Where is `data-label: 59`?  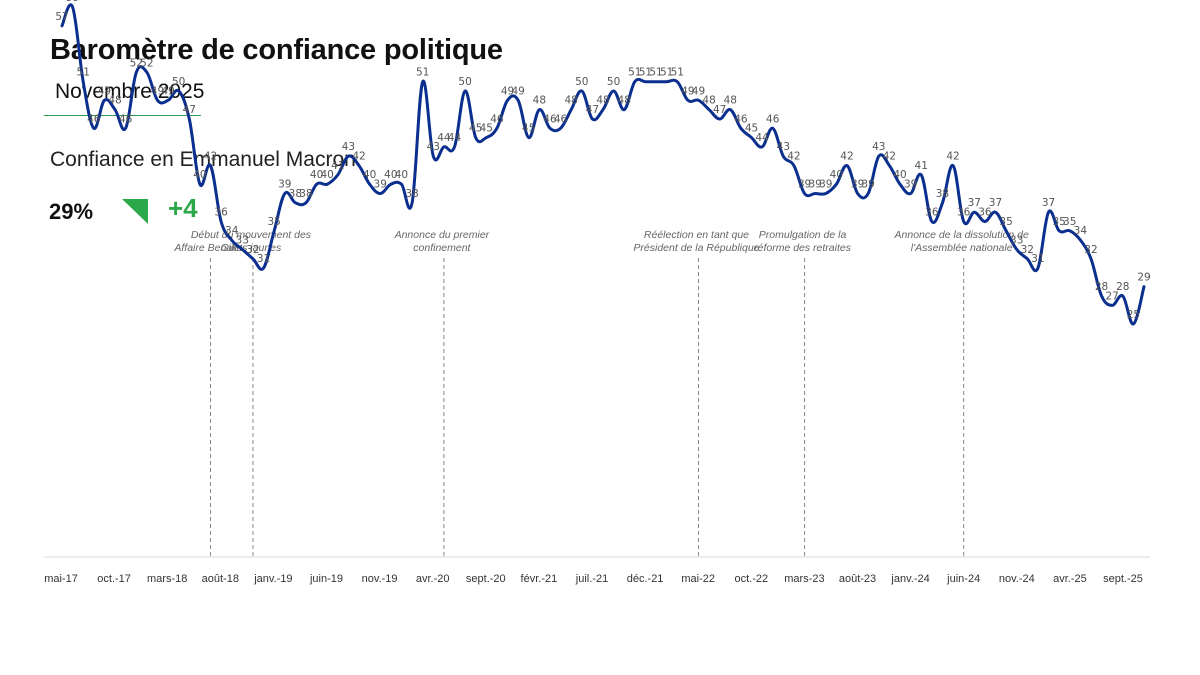 data-label: 59 is located at coordinates (72, 2).